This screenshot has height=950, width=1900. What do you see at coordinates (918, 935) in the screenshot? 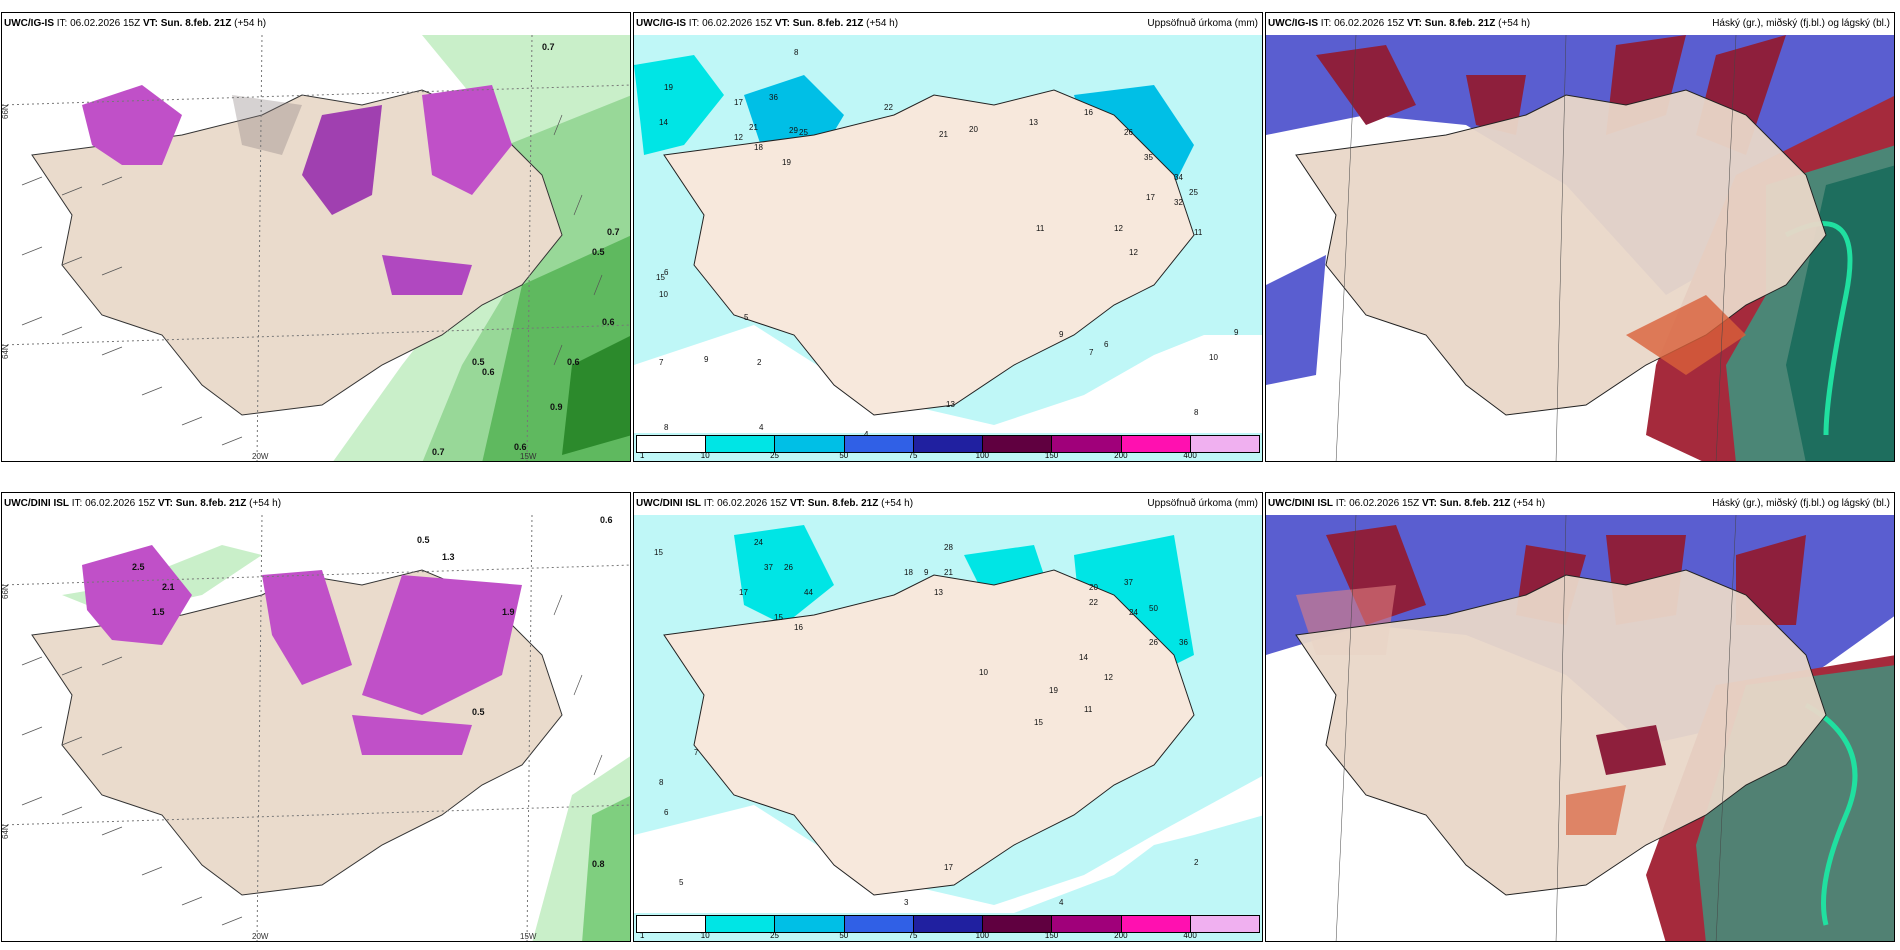
I see `colorbar-ticks: 1 10 25 50 75 100 150 200 400` at bounding box center [918, 935].